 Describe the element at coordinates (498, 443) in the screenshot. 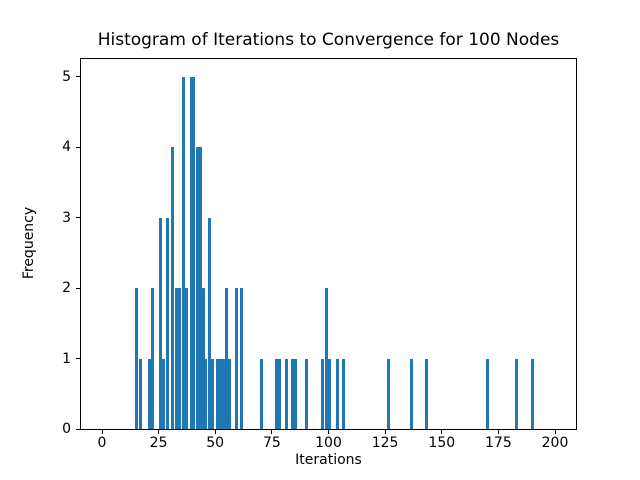

I see `x-tick-label: 175` at that location.